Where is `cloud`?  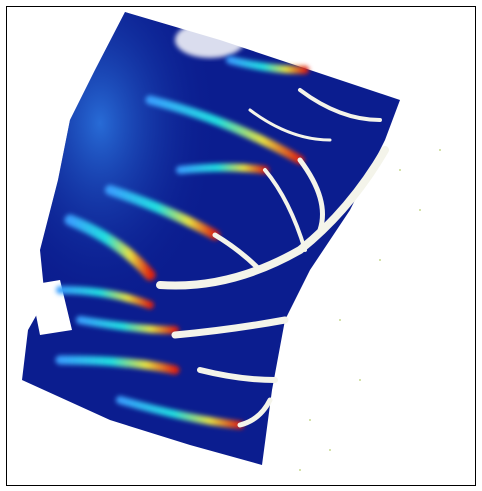 cloud is located at coordinates (210, 40).